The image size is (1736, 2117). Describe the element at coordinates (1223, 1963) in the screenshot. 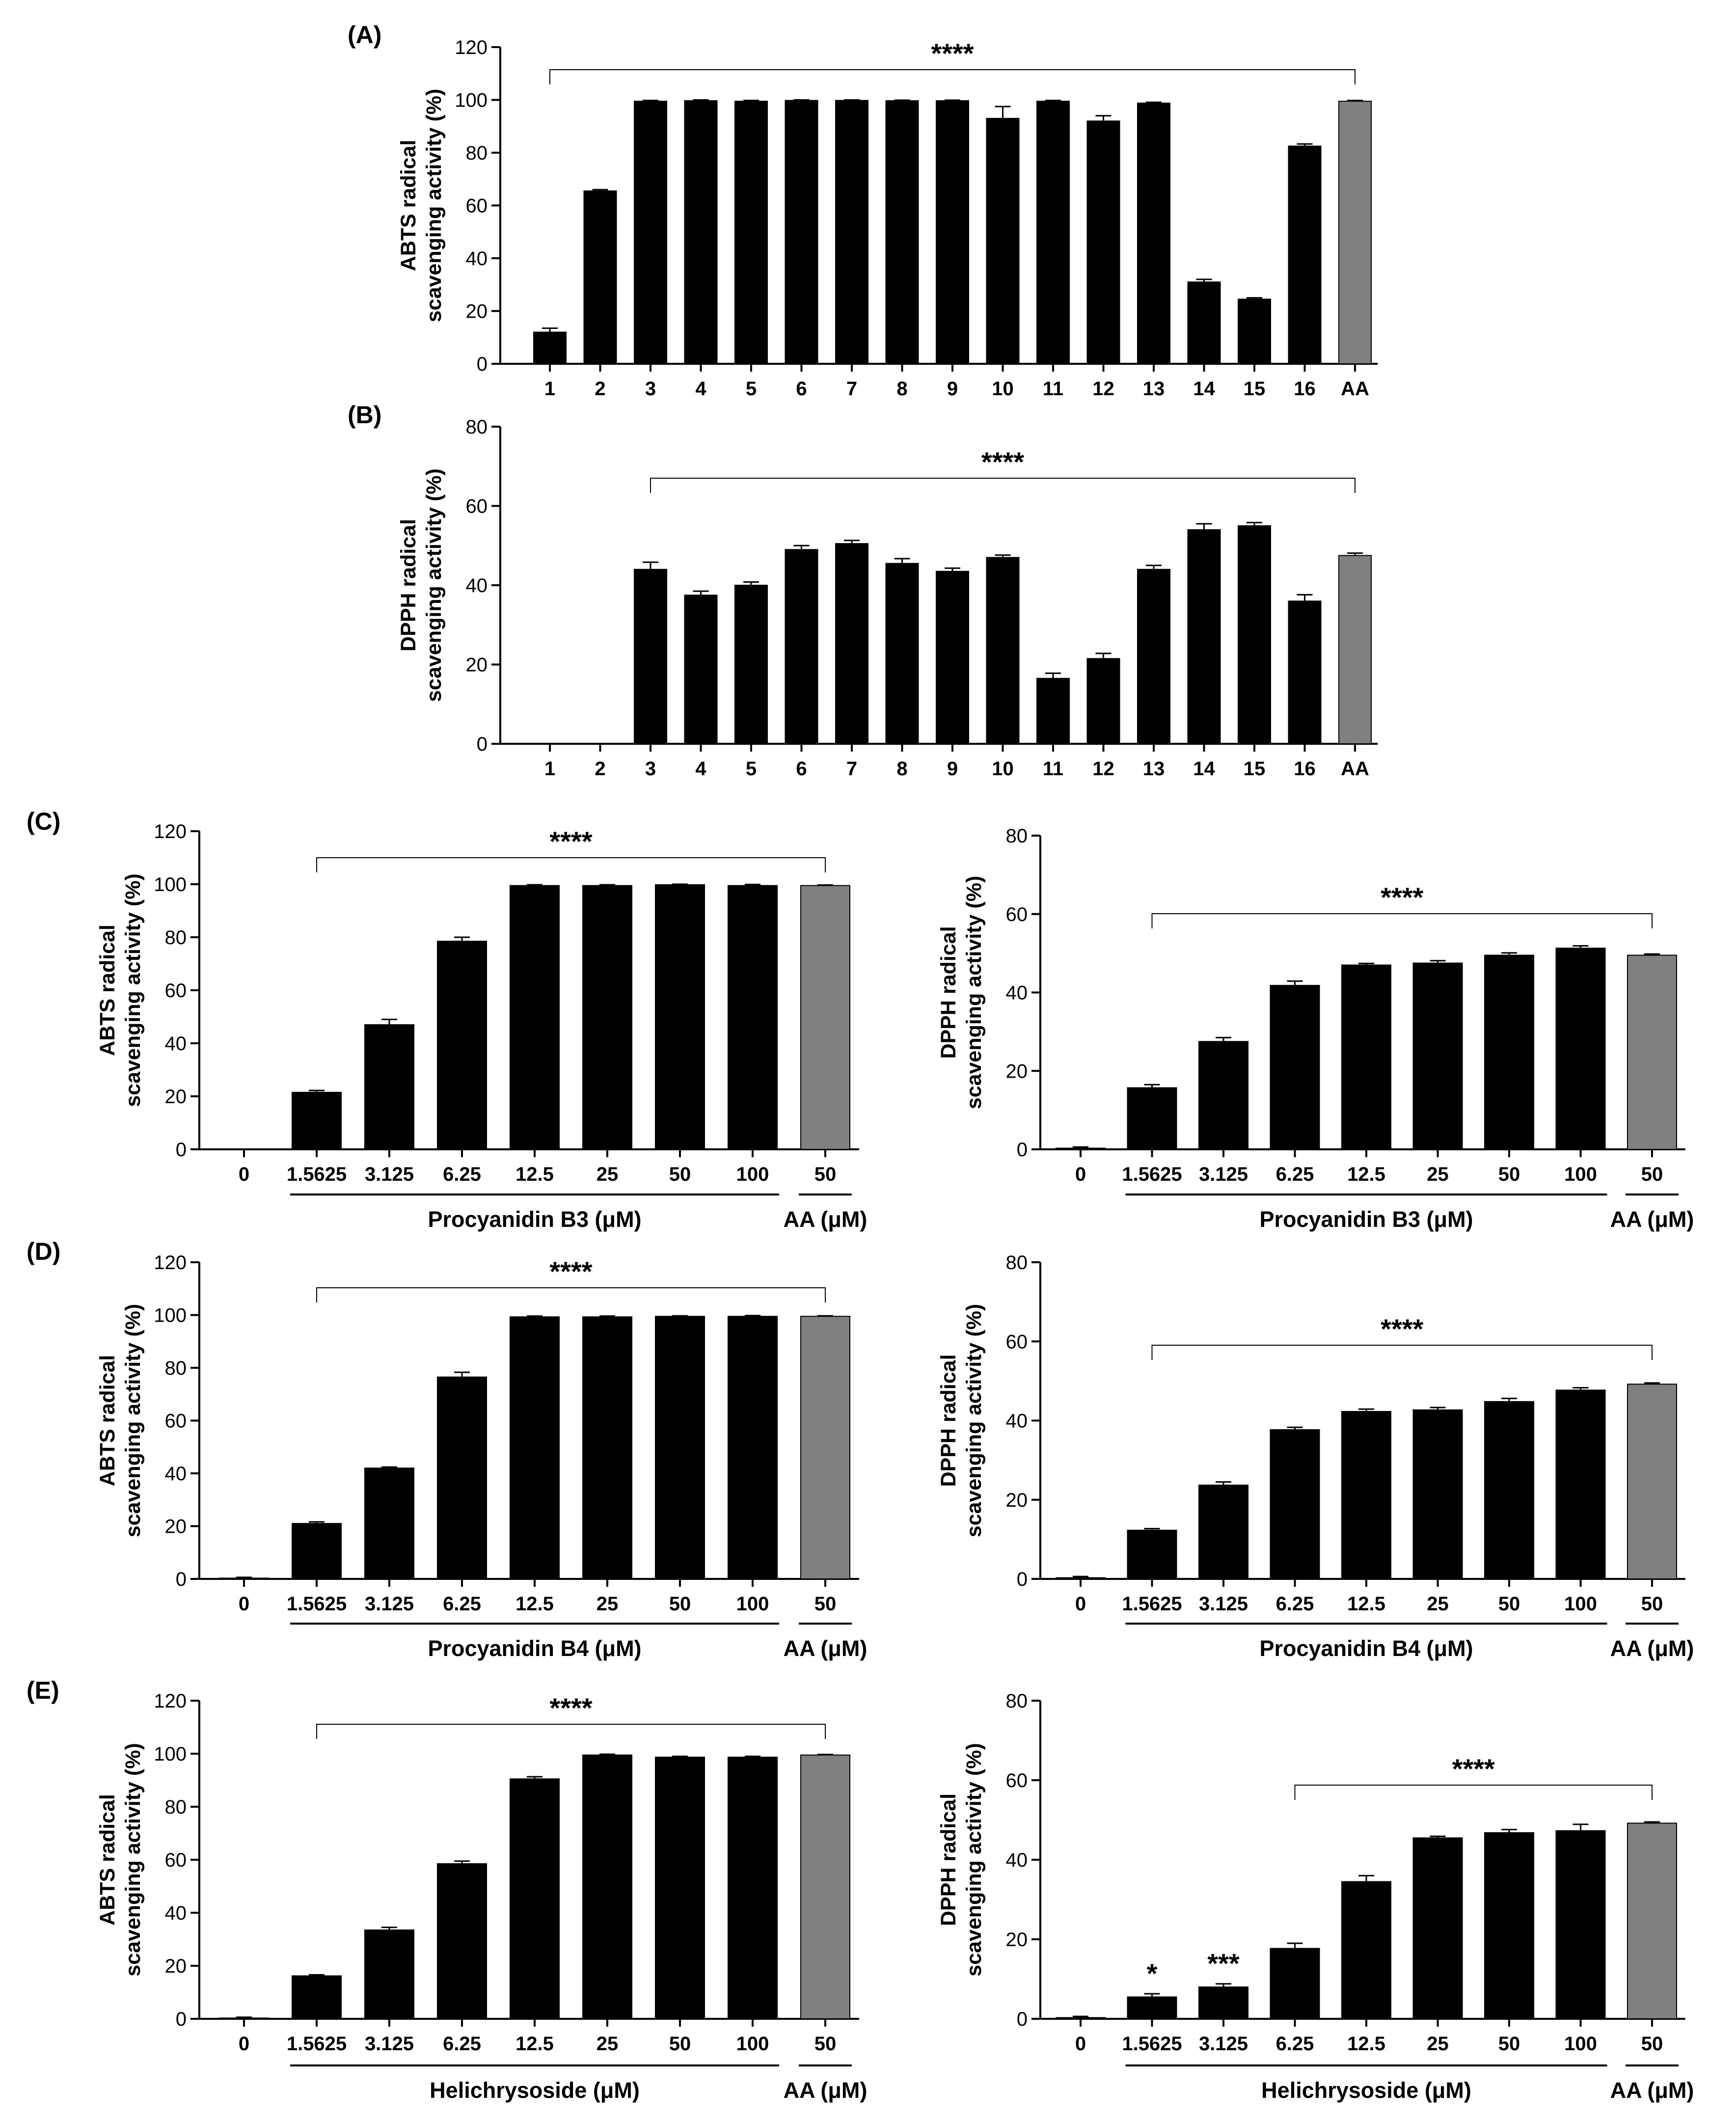

I see `significance-marker: ***` at that location.